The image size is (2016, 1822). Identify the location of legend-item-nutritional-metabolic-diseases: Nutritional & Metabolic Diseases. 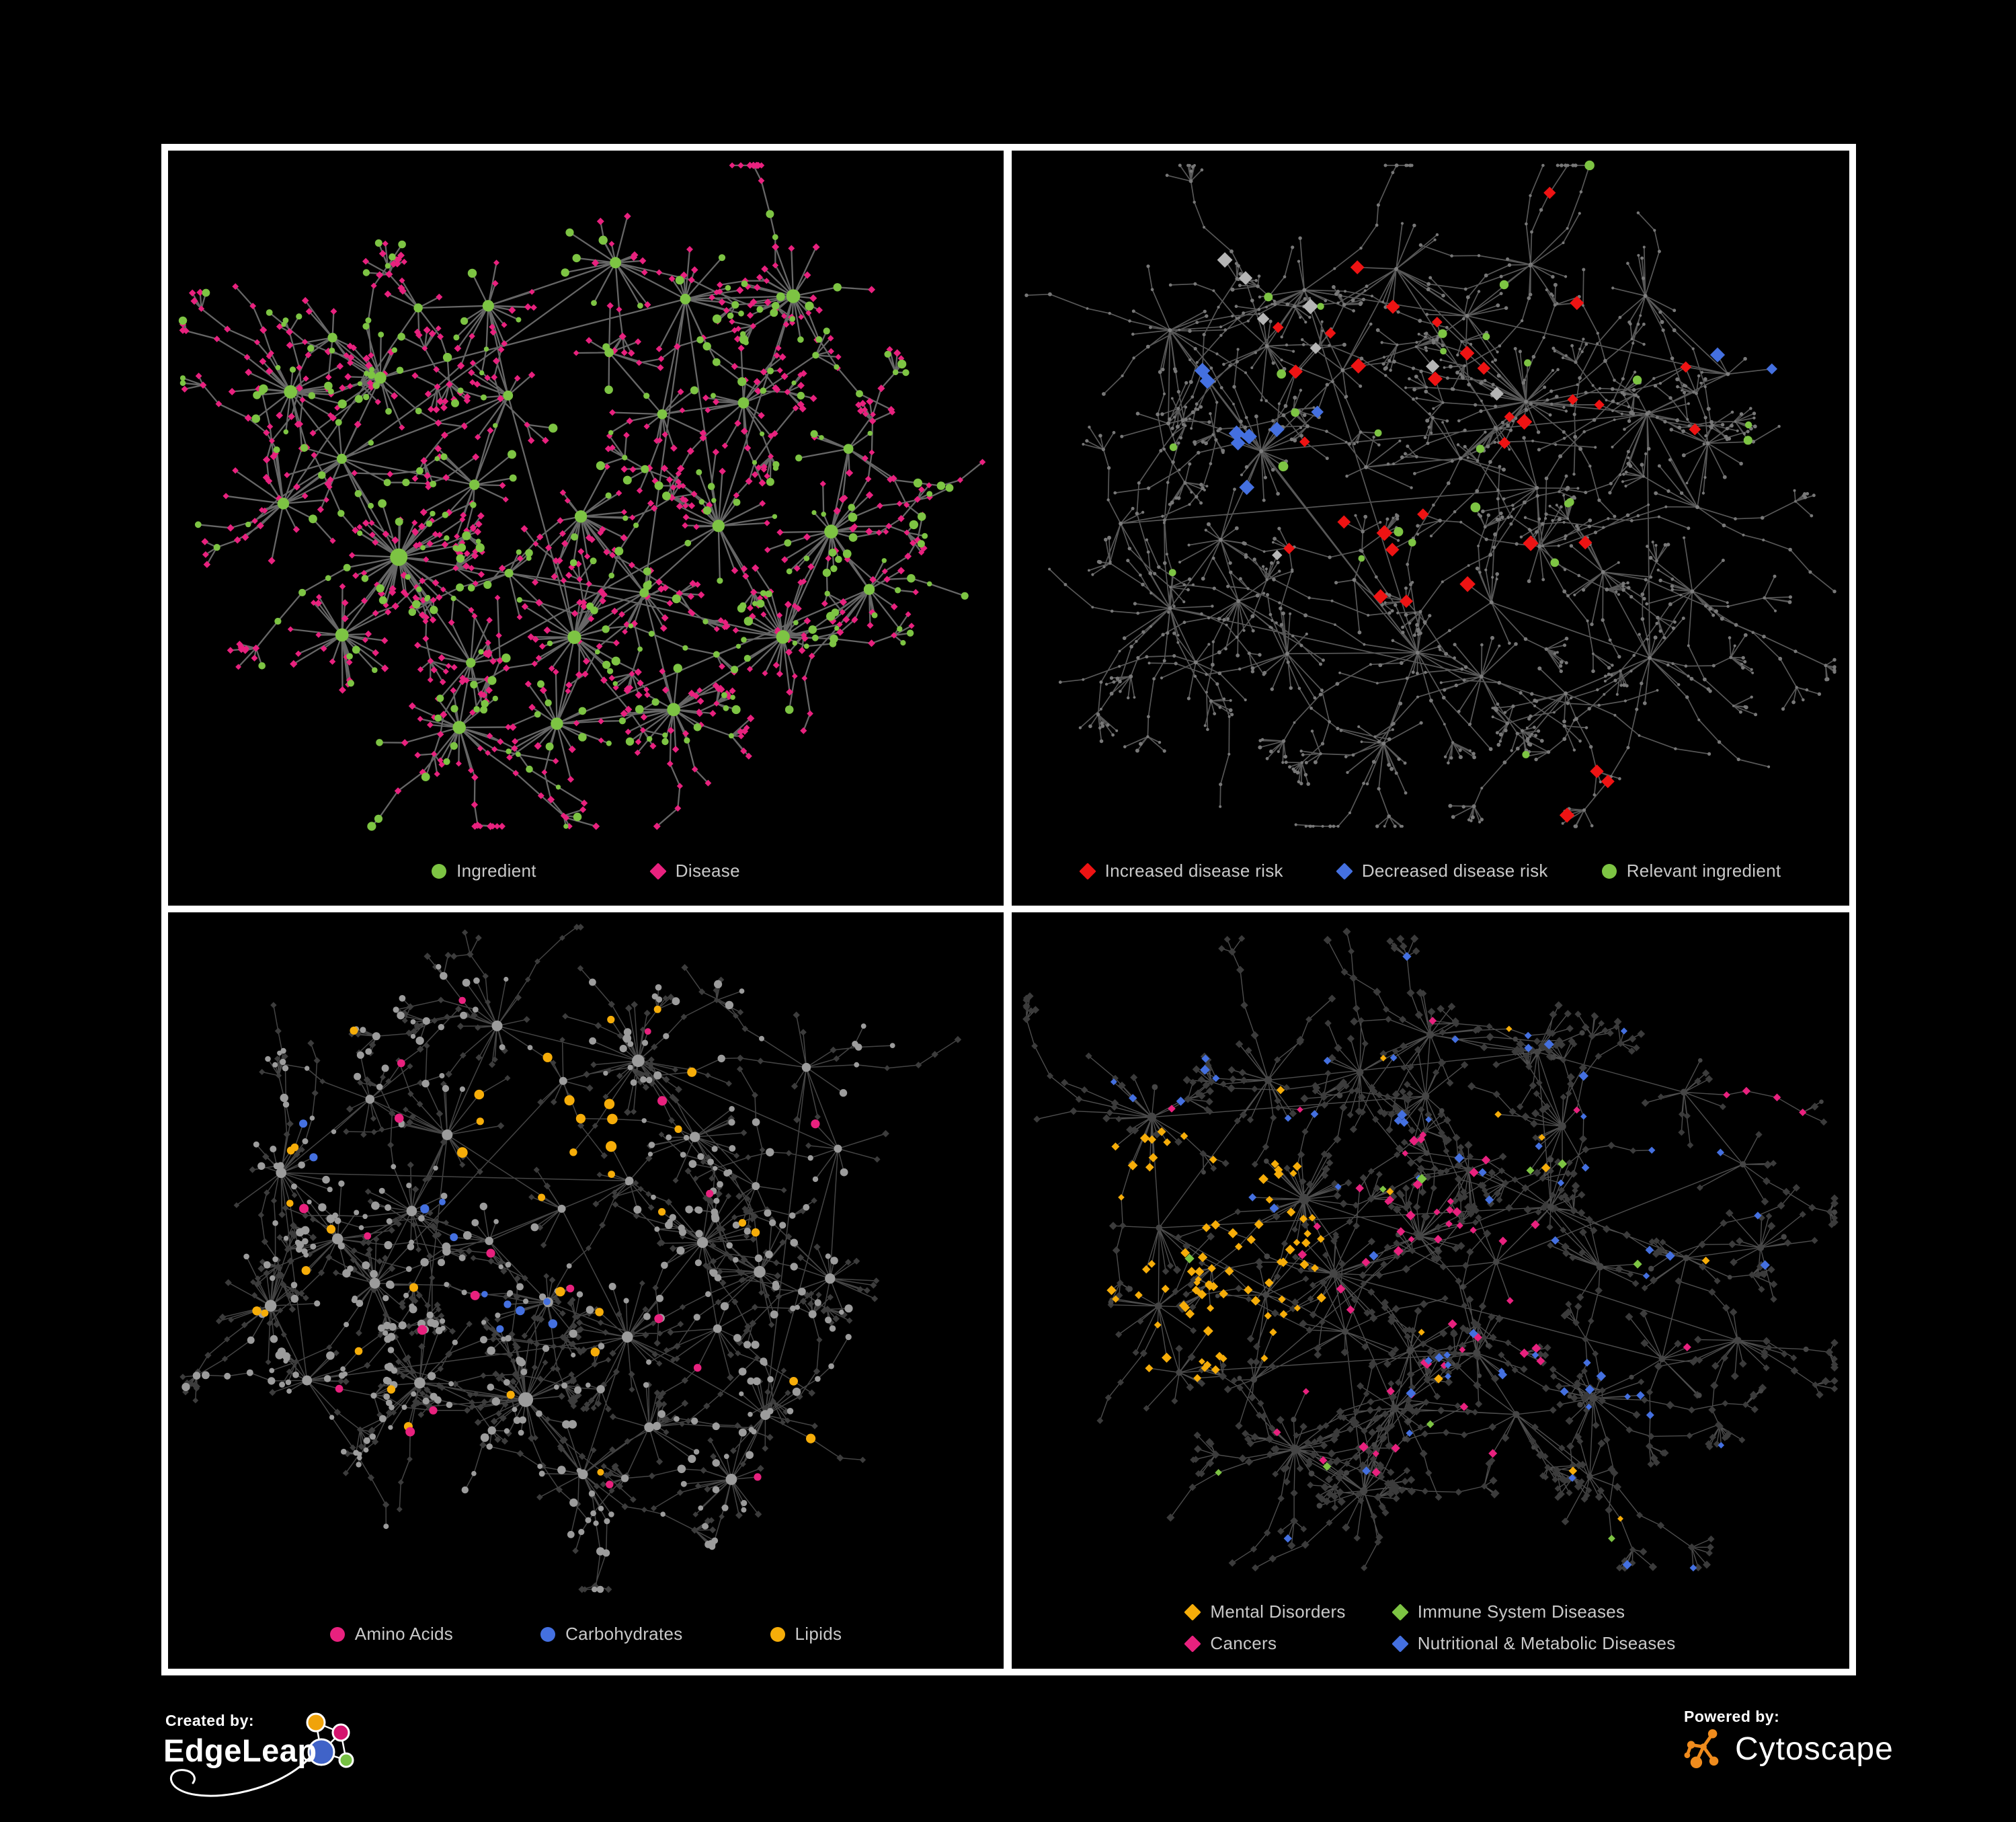
(1533, 1643).